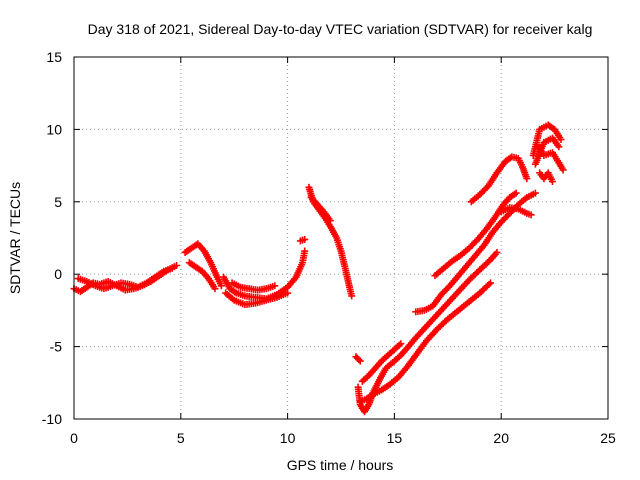  What do you see at coordinates (288, 438) in the screenshot?
I see `x-tick-label: 10` at bounding box center [288, 438].